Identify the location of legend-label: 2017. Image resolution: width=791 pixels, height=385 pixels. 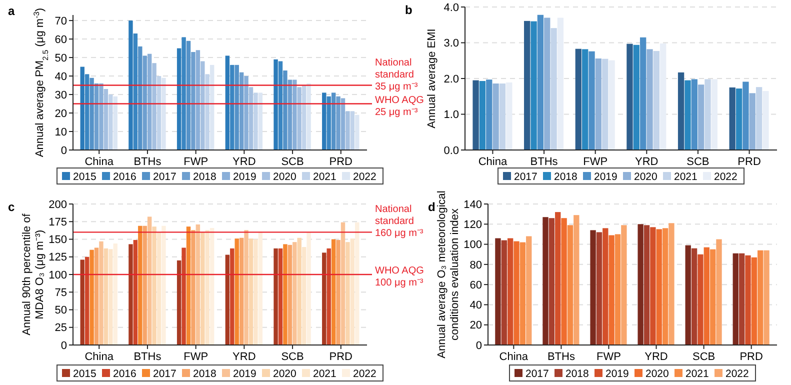
(165, 177).